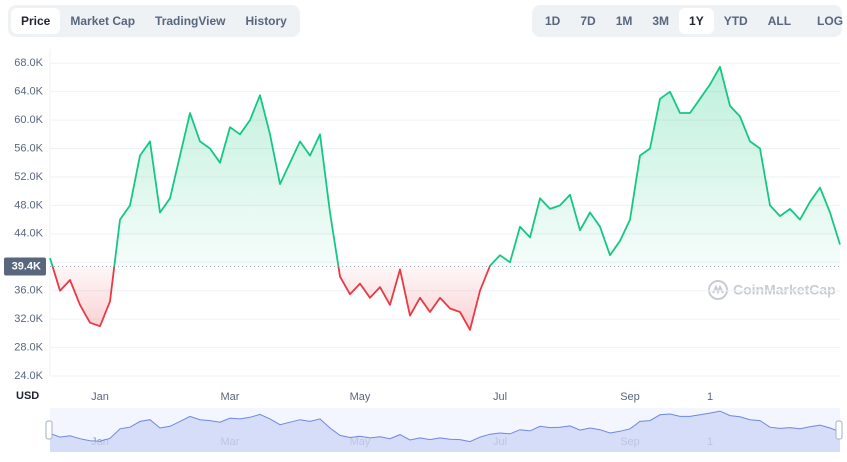  What do you see at coordinates (28, 291) in the screenshot?
I see `y-tick-label: 36.0K` at bounding box center [28, 291].